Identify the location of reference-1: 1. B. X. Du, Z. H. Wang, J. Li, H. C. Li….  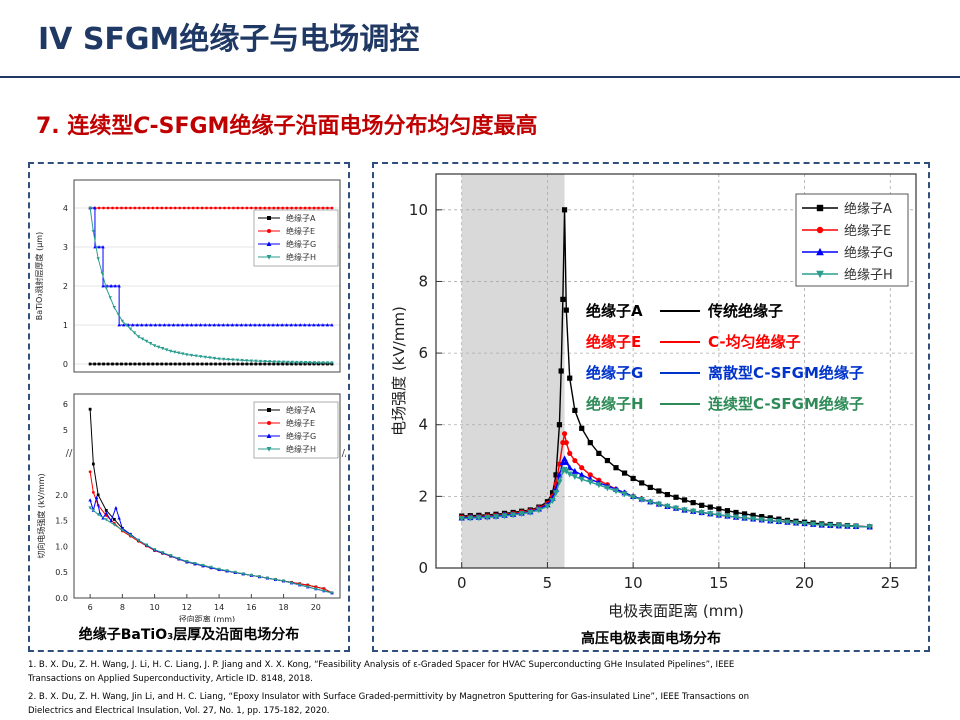
(483, 672).